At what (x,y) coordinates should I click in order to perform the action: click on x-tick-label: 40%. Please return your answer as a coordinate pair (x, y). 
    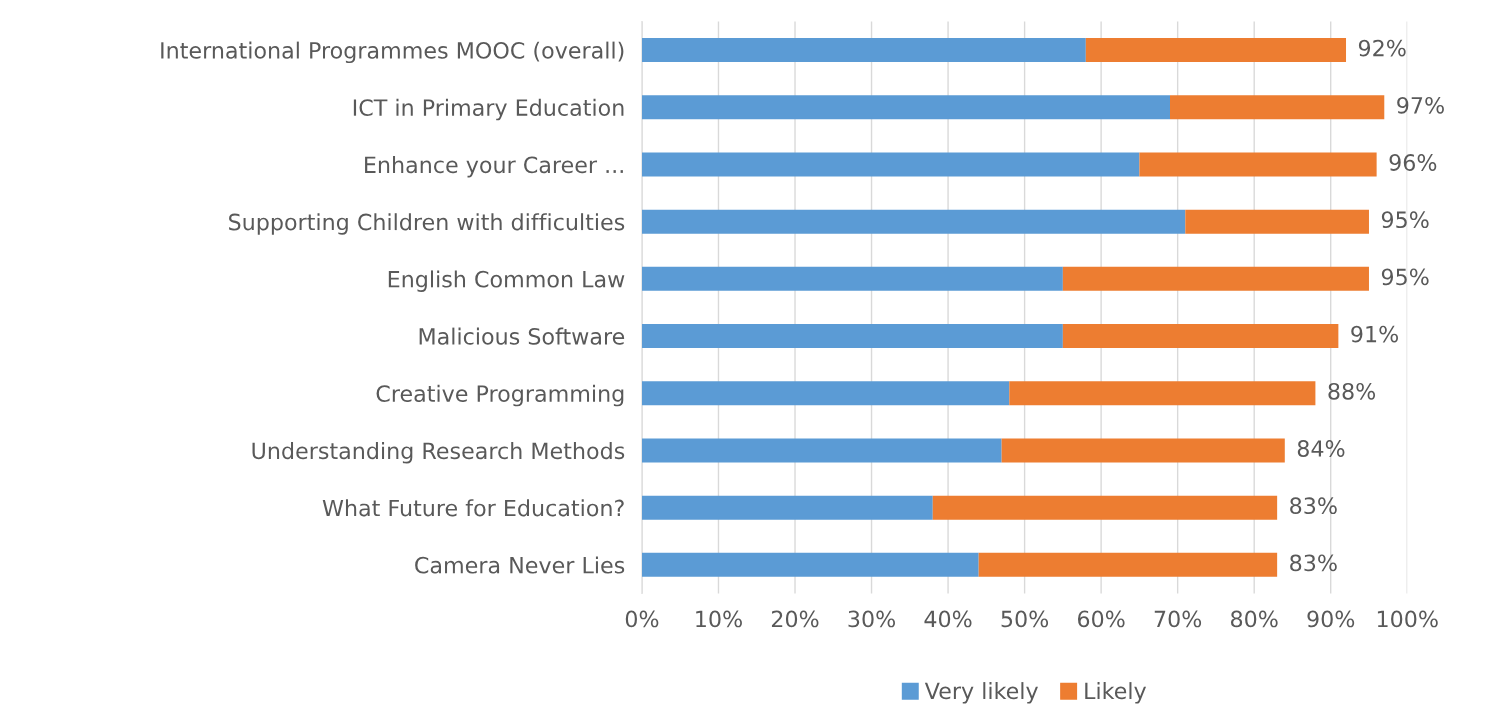
    Looking at the image, I should click on (948, 619).